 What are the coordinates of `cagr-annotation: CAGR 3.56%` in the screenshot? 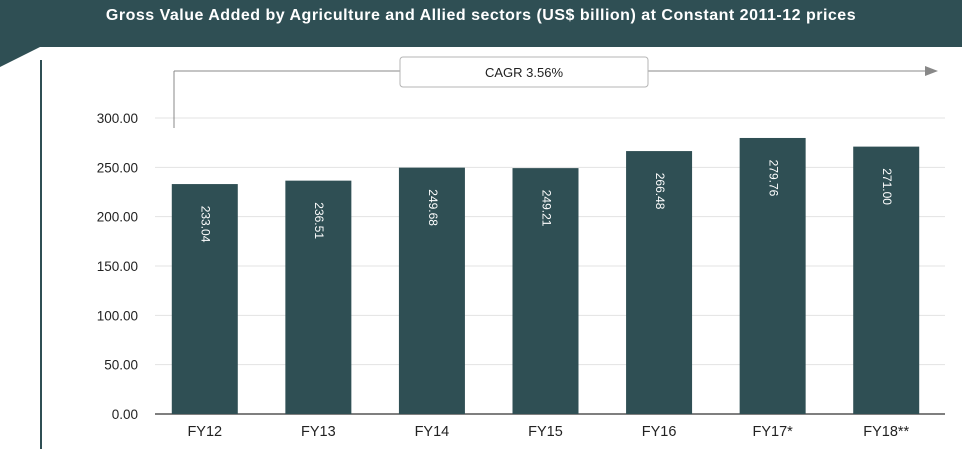 It's located at (555, 92).